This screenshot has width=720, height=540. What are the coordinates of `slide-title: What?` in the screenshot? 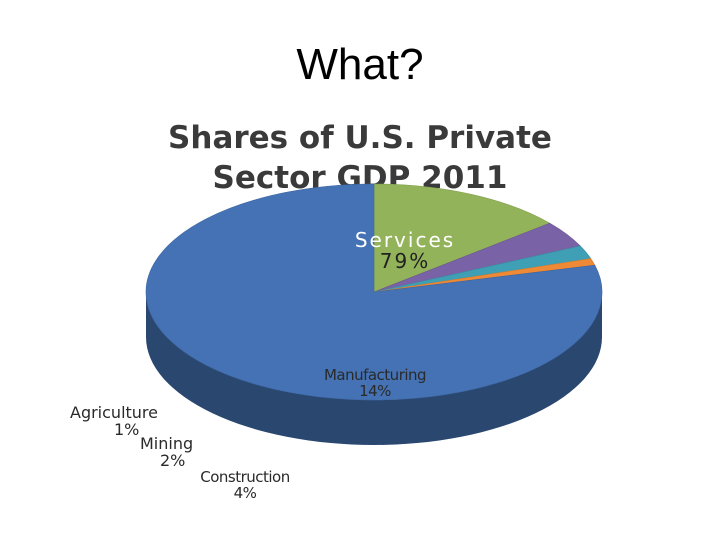 It's located at (360, 64).